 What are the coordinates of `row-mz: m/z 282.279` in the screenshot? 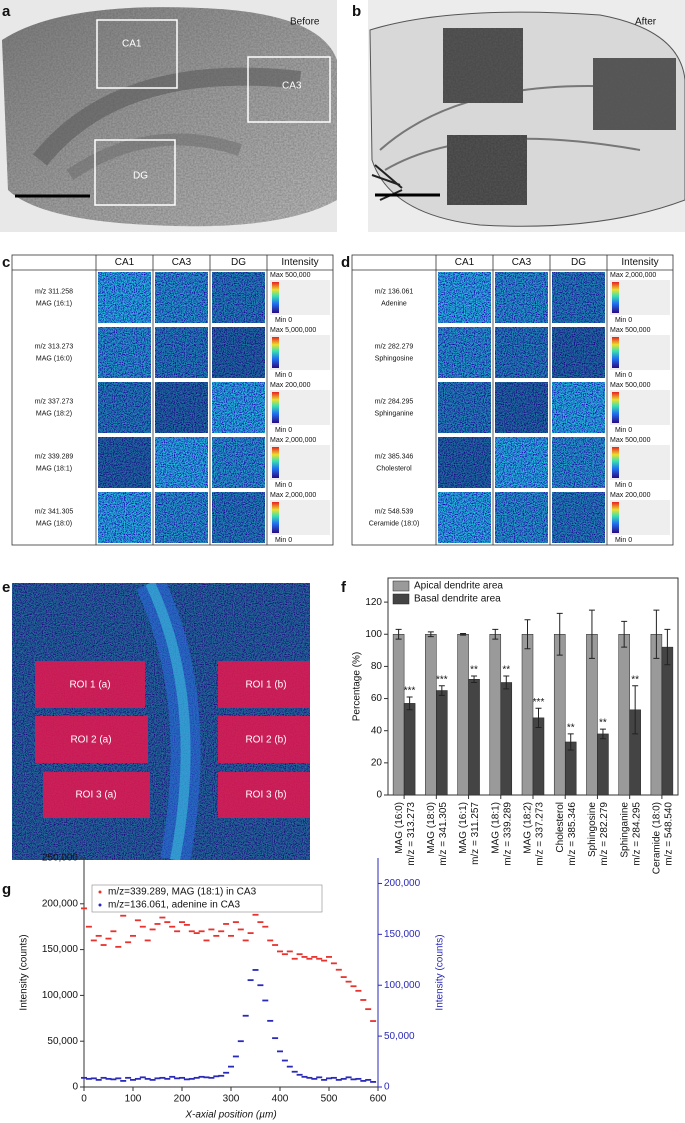 It's located at (394, 346).